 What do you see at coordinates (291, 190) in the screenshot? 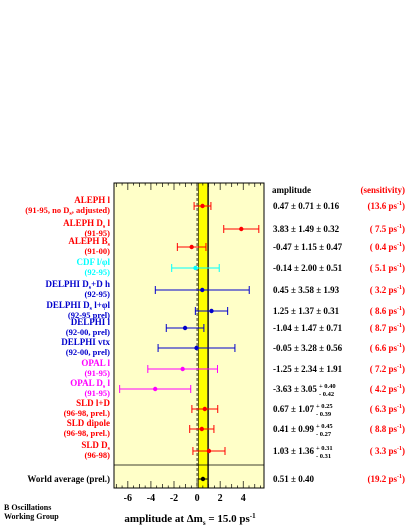
I see `column-header-amplitude: amplitude` at bounding box center [291, 190].